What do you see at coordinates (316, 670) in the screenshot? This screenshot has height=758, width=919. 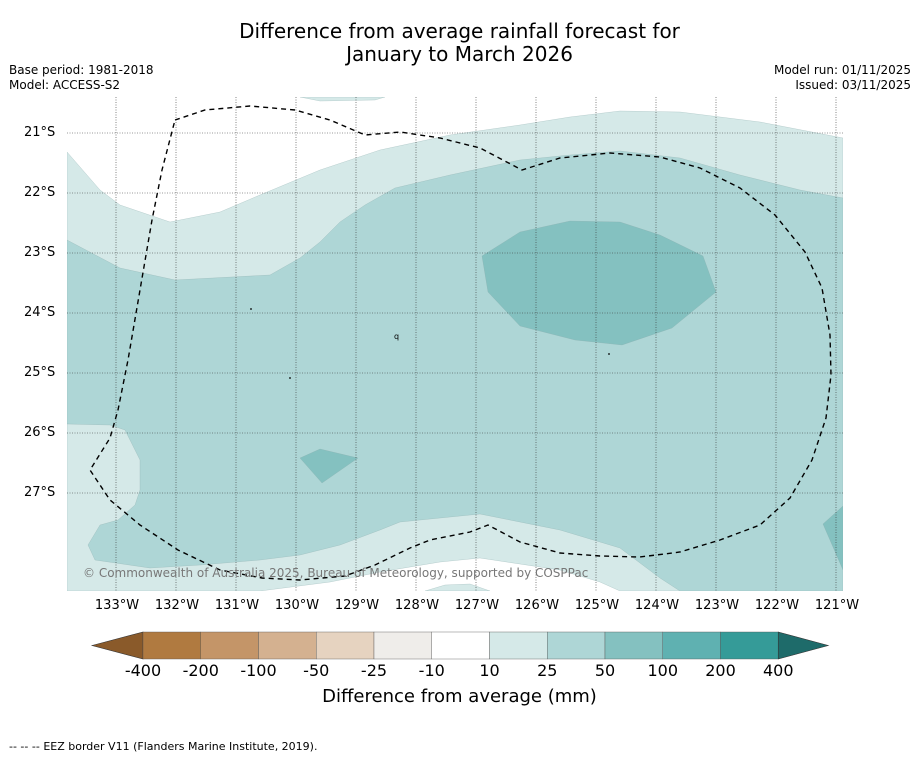 I see `colorbar-tick-label: -50` at bounding box center [316, 670].